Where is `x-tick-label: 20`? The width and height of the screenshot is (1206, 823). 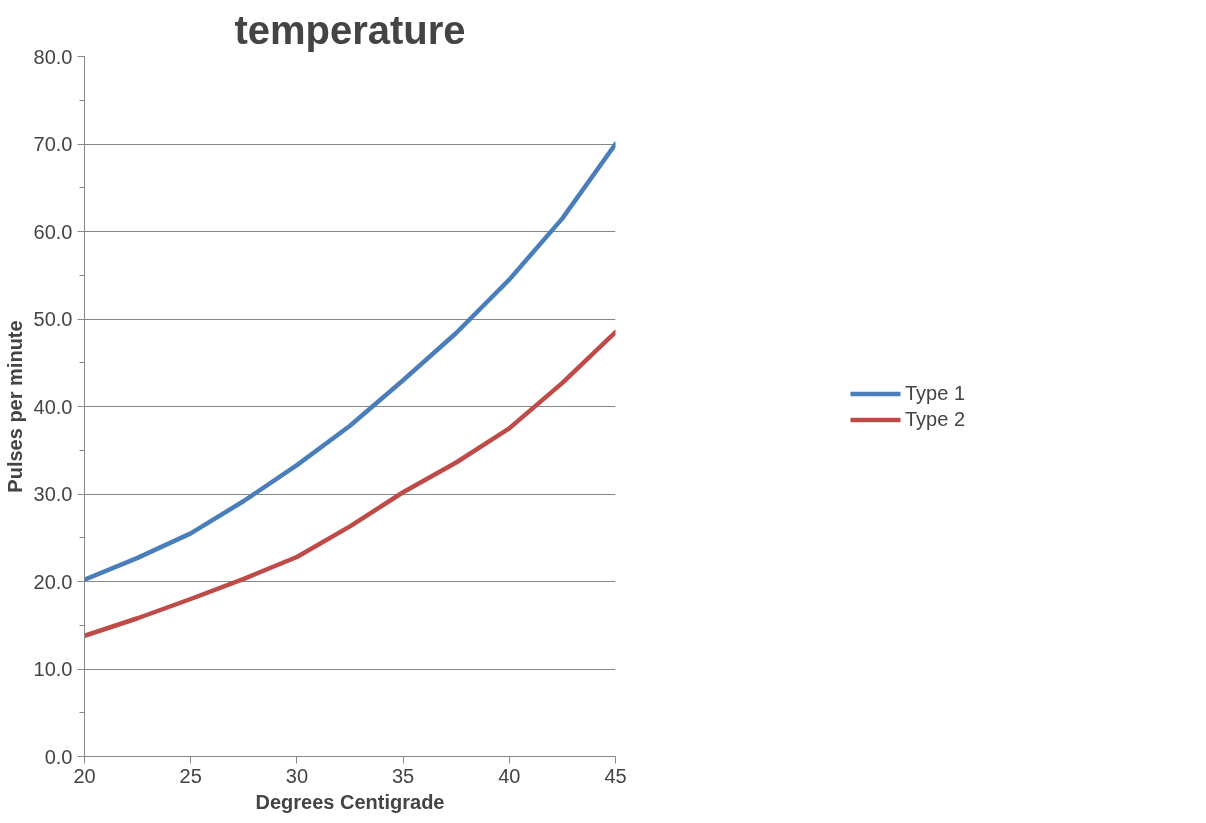 x-tick-label: 20 is located at coordinates (84, 775).